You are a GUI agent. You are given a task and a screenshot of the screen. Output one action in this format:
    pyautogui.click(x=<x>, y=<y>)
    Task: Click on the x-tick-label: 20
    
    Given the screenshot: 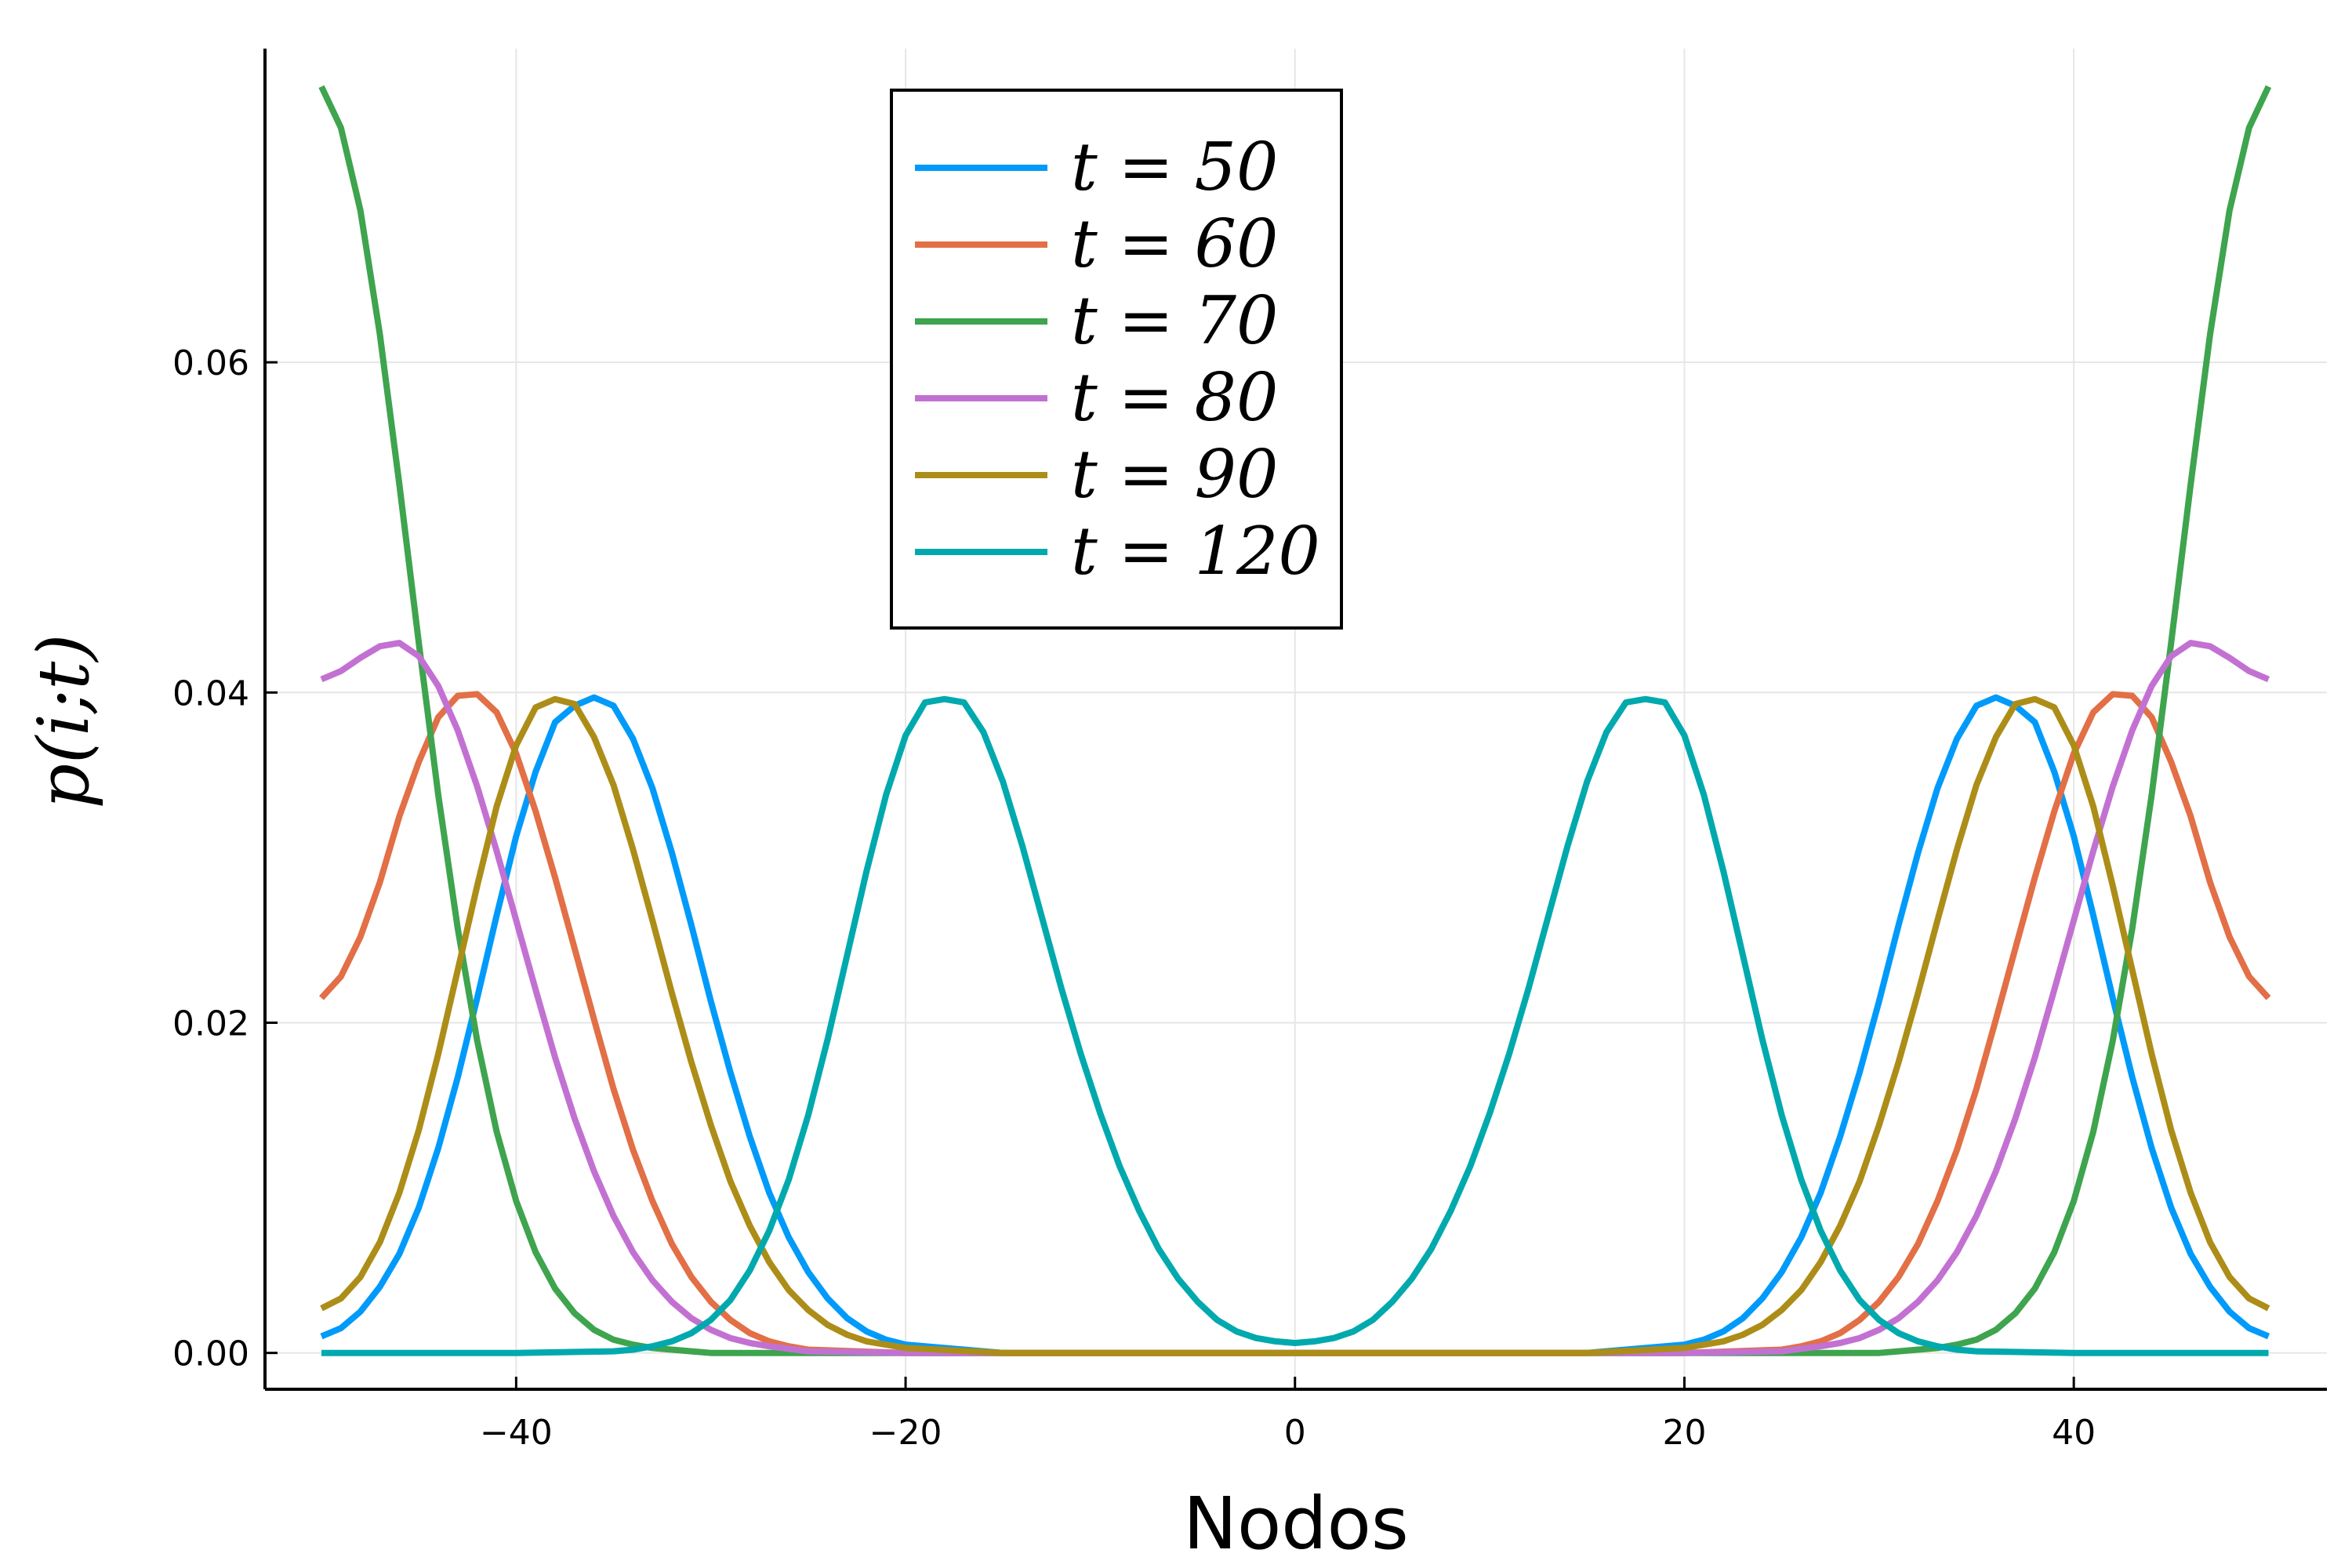 What is the action you would take?
    pyautogui.click(x=1684, y=1433)
    